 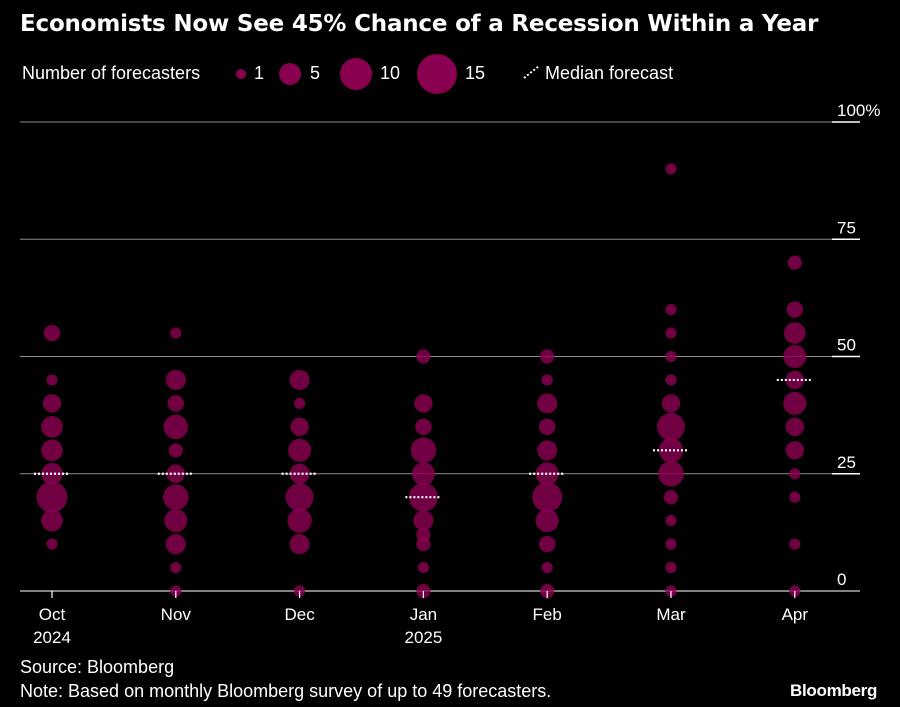 What do you see at coordinates (423, 614) in the screenshot?
I see `x-tick-label: Jan` at bounding box center [423, 614].